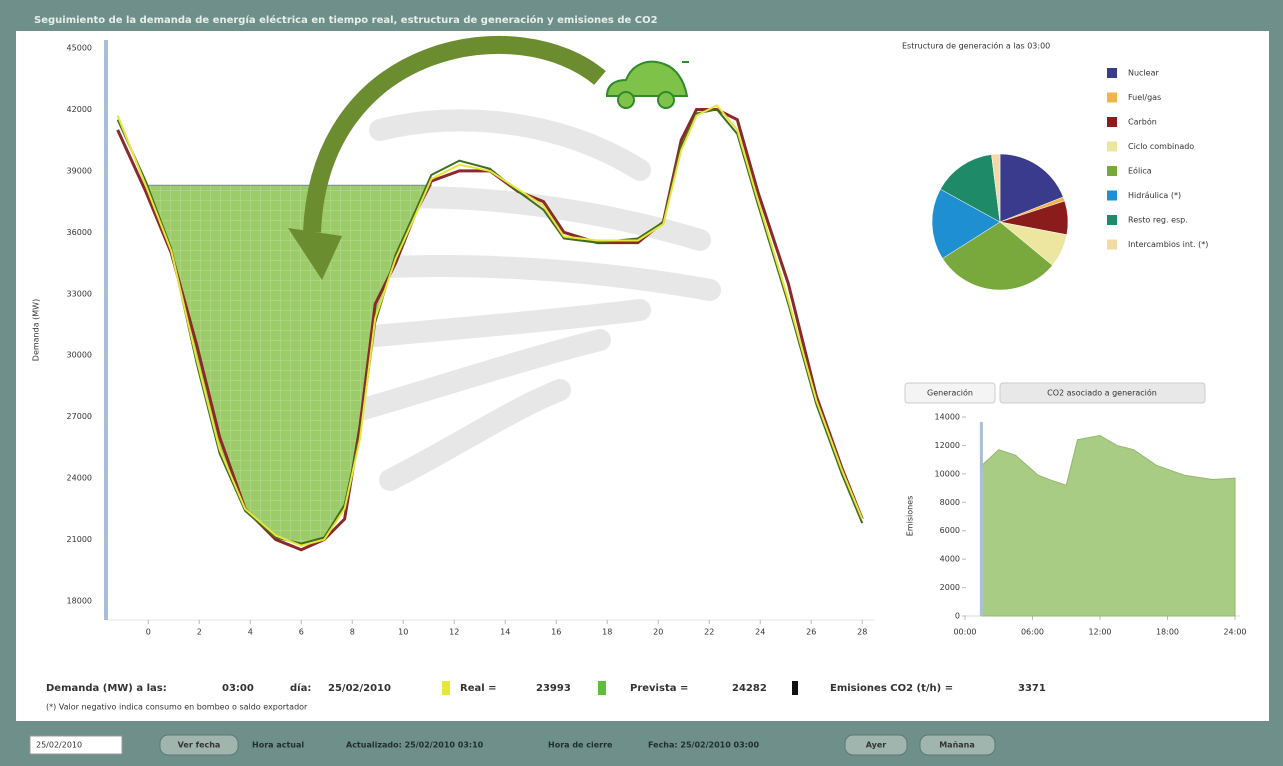  I want to click on y-tick-label: 8000, so click(950, 502).